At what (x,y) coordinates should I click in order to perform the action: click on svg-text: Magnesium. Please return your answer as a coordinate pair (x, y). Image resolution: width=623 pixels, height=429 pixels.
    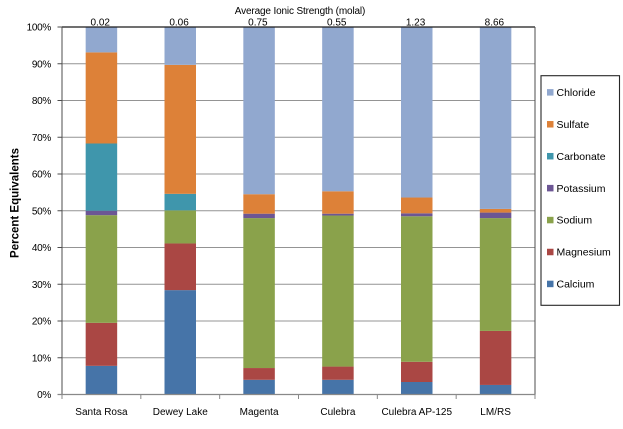
    Looking at the image, I should click on (584, 253).